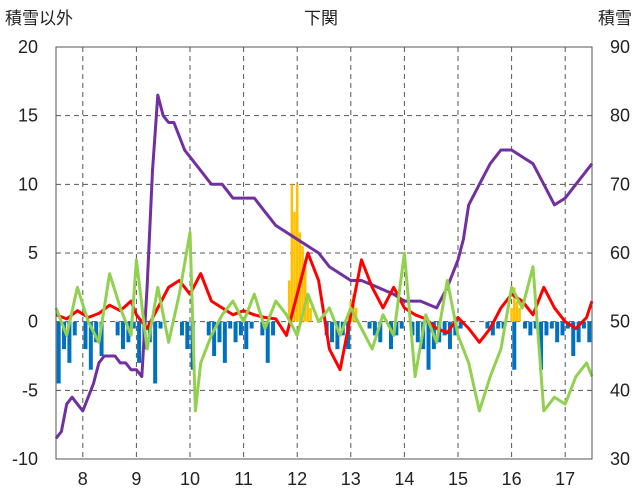 The height and width of the screenshot is (501, 636). What do you see at coordinates (33, 253) in the screenshot?
I see `y-left-tick-3: 5` at bounding box center [33, 253].